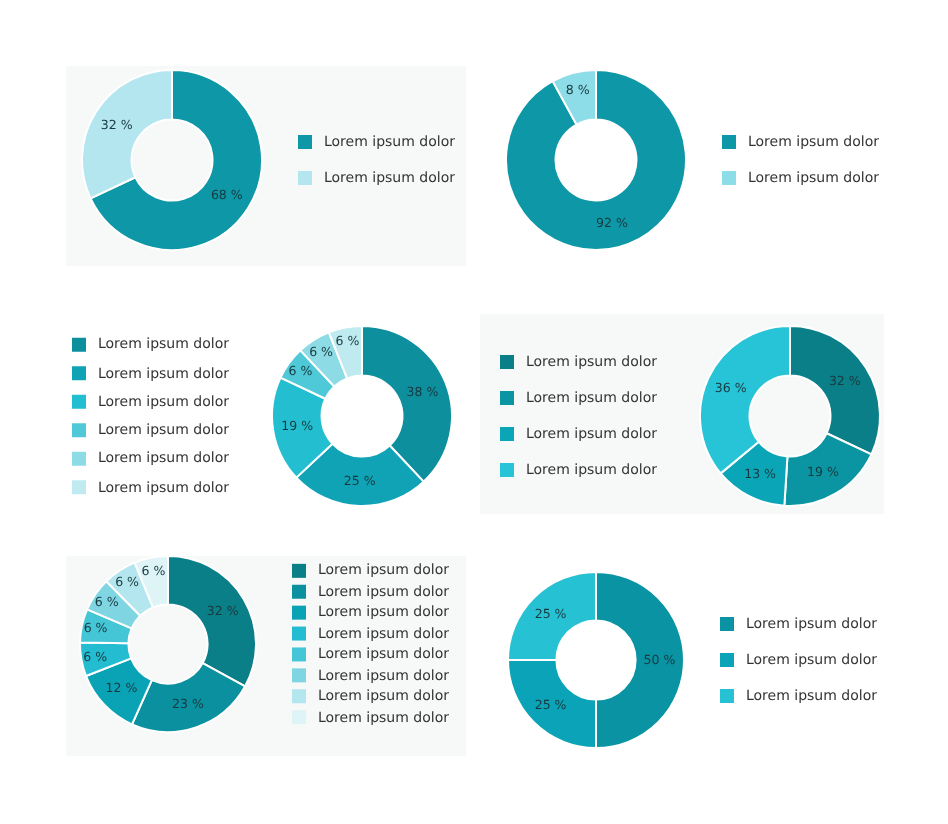 The width and height of the screenshot is (948, 824). I want to click on donut-slice, so click(596, 160).